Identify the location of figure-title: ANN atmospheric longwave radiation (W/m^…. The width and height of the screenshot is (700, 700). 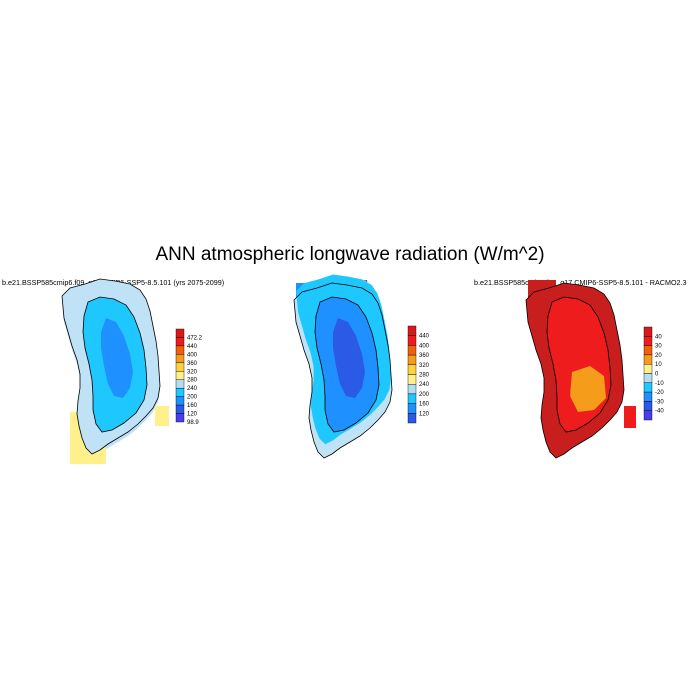
(350, 254).